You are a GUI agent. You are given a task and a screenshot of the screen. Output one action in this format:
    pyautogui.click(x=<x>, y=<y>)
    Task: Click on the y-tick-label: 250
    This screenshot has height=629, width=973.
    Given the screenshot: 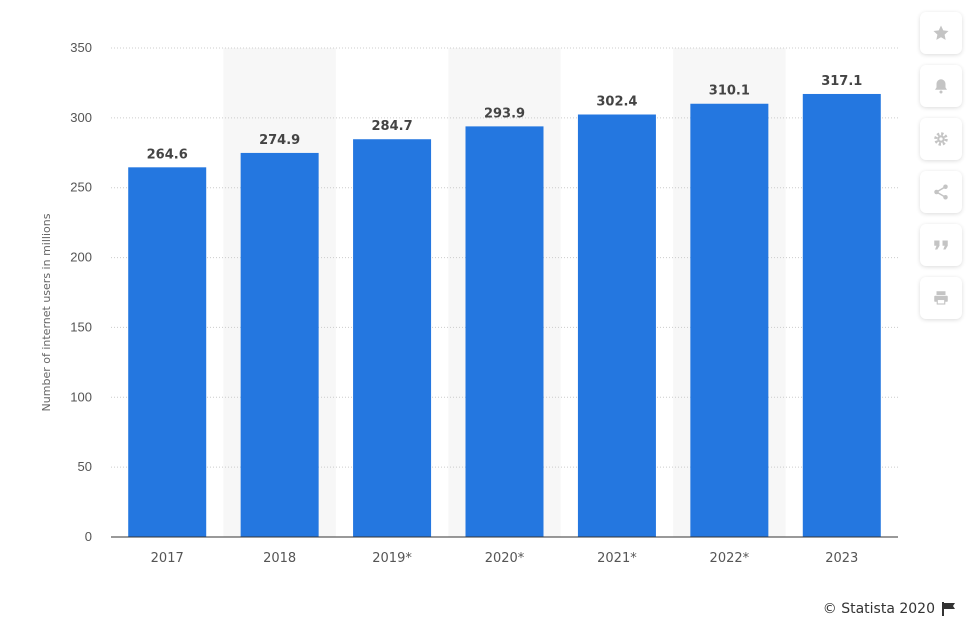 What is the action you would take?
    pyautogui.click(x=81, y=187)
    